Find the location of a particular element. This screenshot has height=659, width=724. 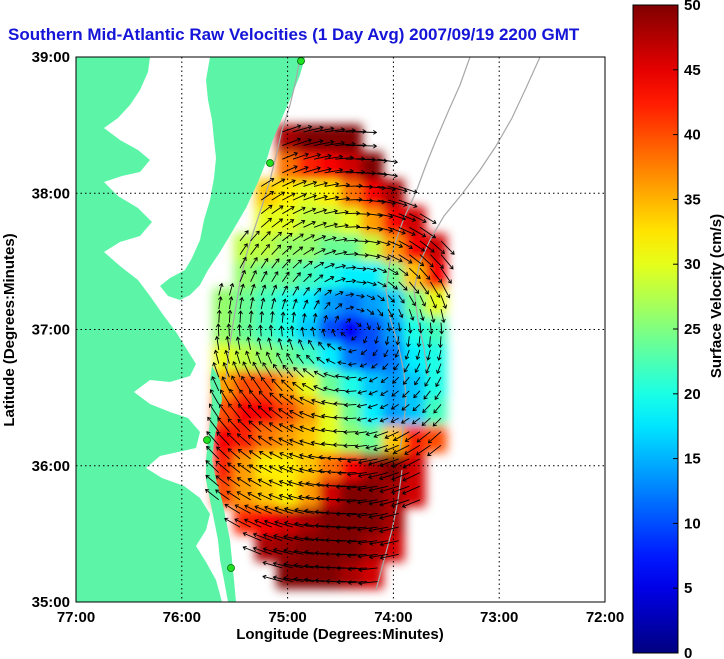

y-axis-label: Latitude (Degrees:Minutes) is located at coordinates (9, 329).